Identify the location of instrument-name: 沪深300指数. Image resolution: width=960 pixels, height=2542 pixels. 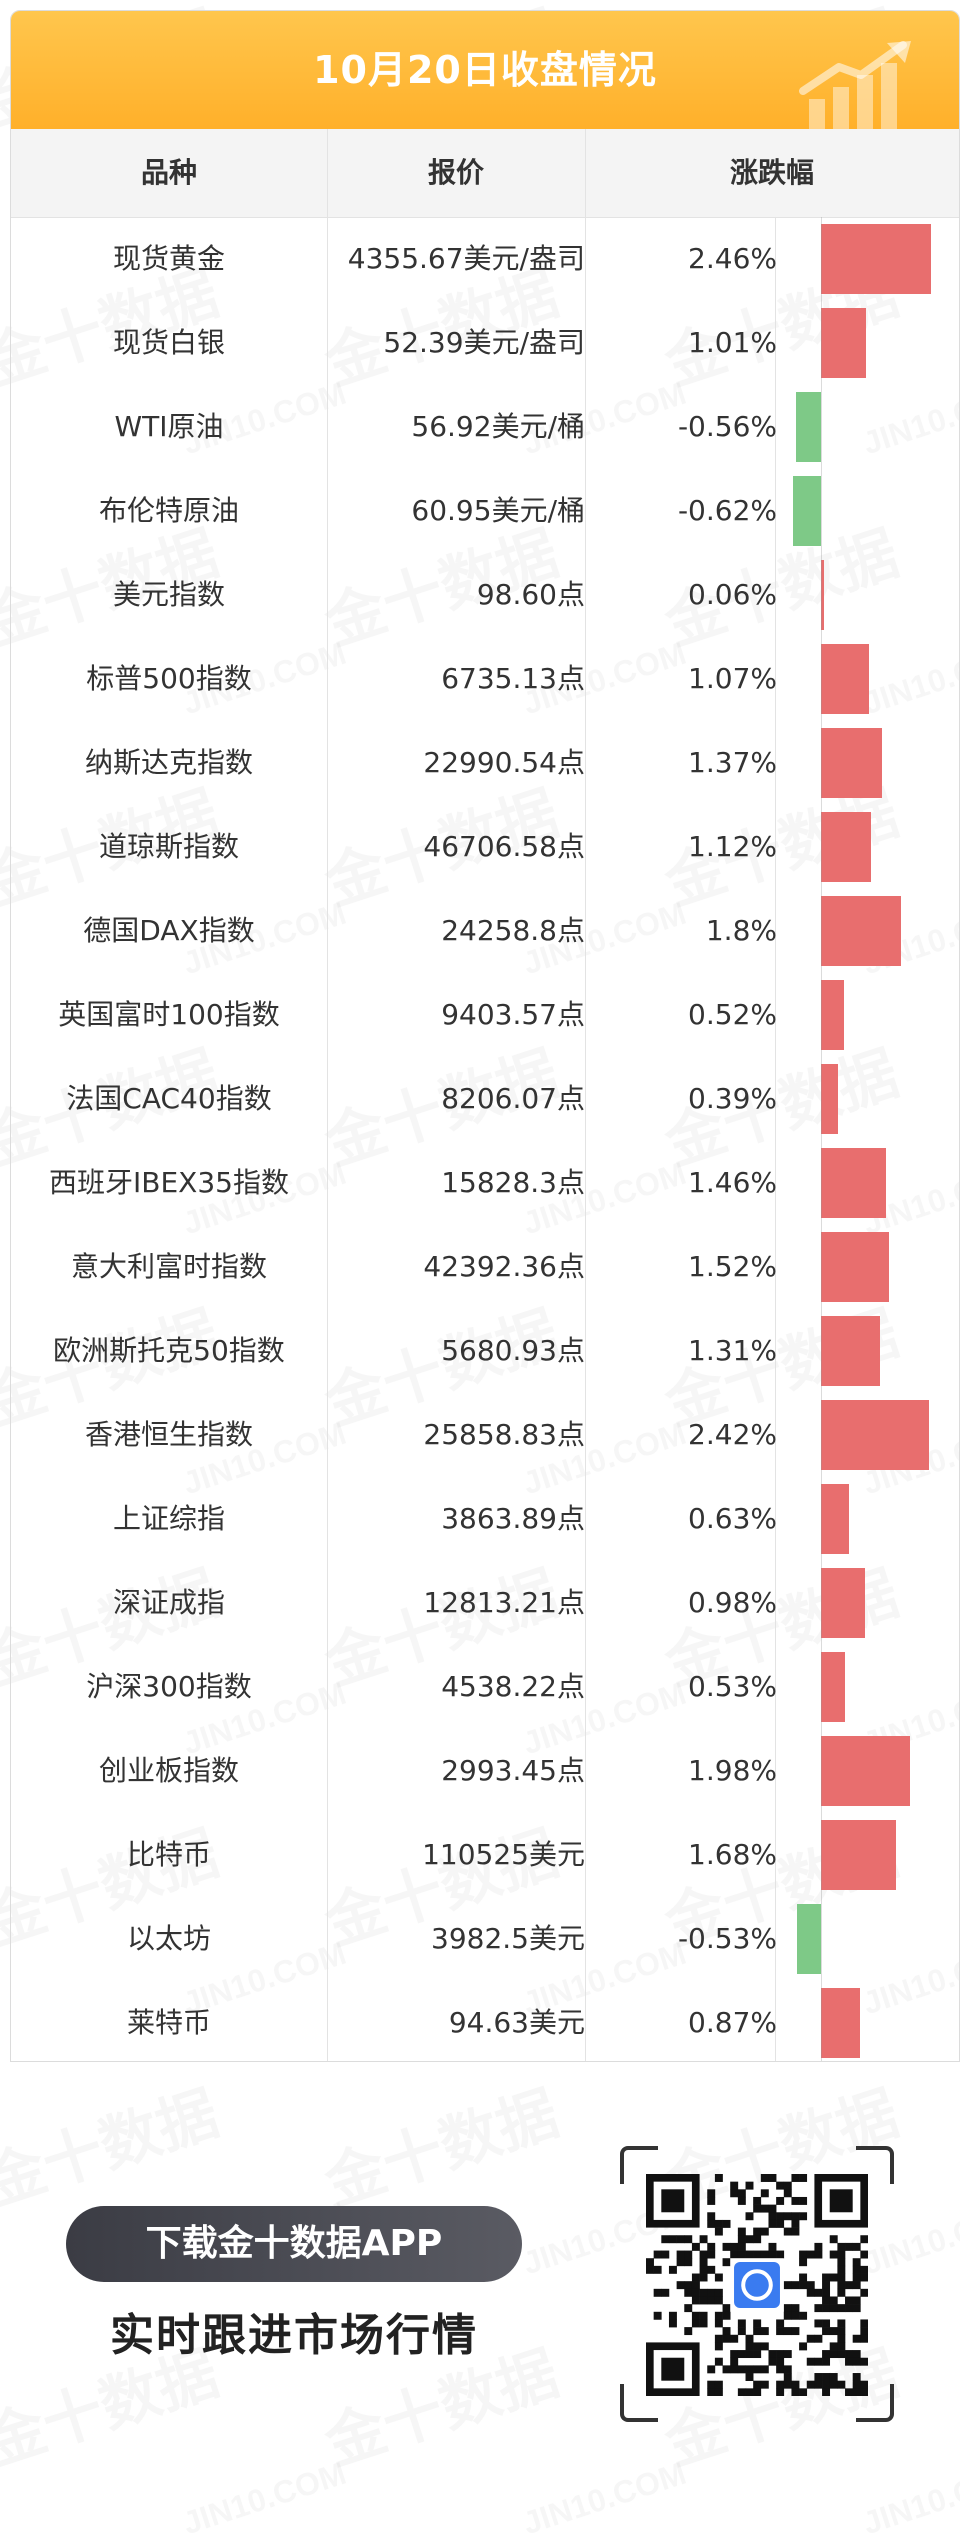
(169, 1686).